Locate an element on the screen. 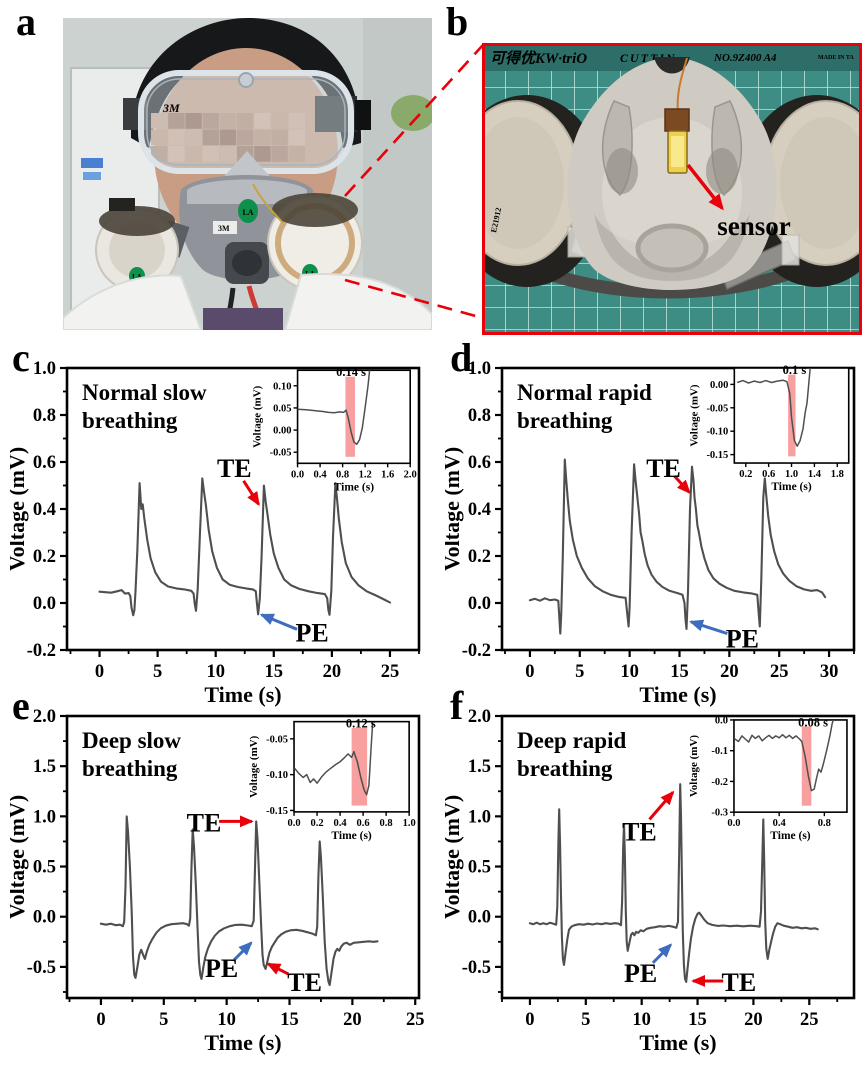 The height and width of the screenshot is (1067, 865). y-axis-title: Voltage (mV) is located at coordinates (454, 509).